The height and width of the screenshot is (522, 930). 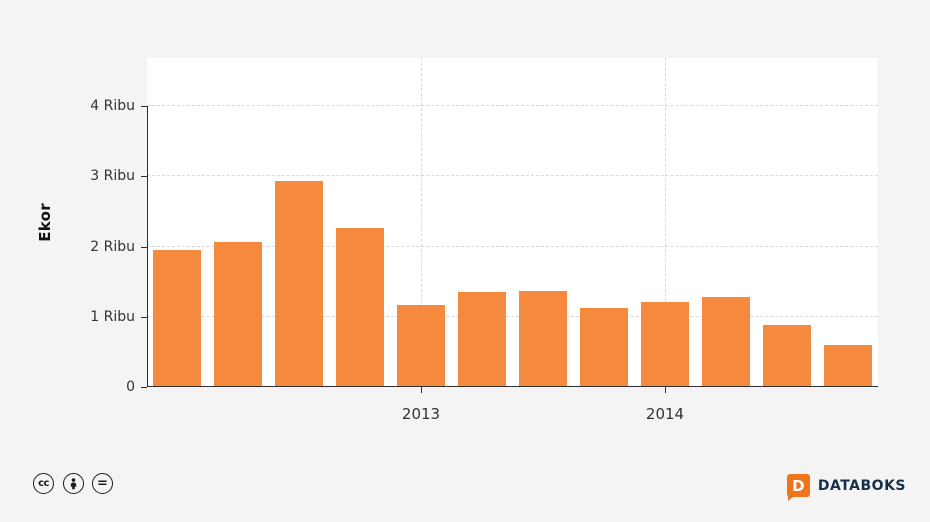 I want to click on y-tick-label: 4 Ribu, so click(x=112, y=106).